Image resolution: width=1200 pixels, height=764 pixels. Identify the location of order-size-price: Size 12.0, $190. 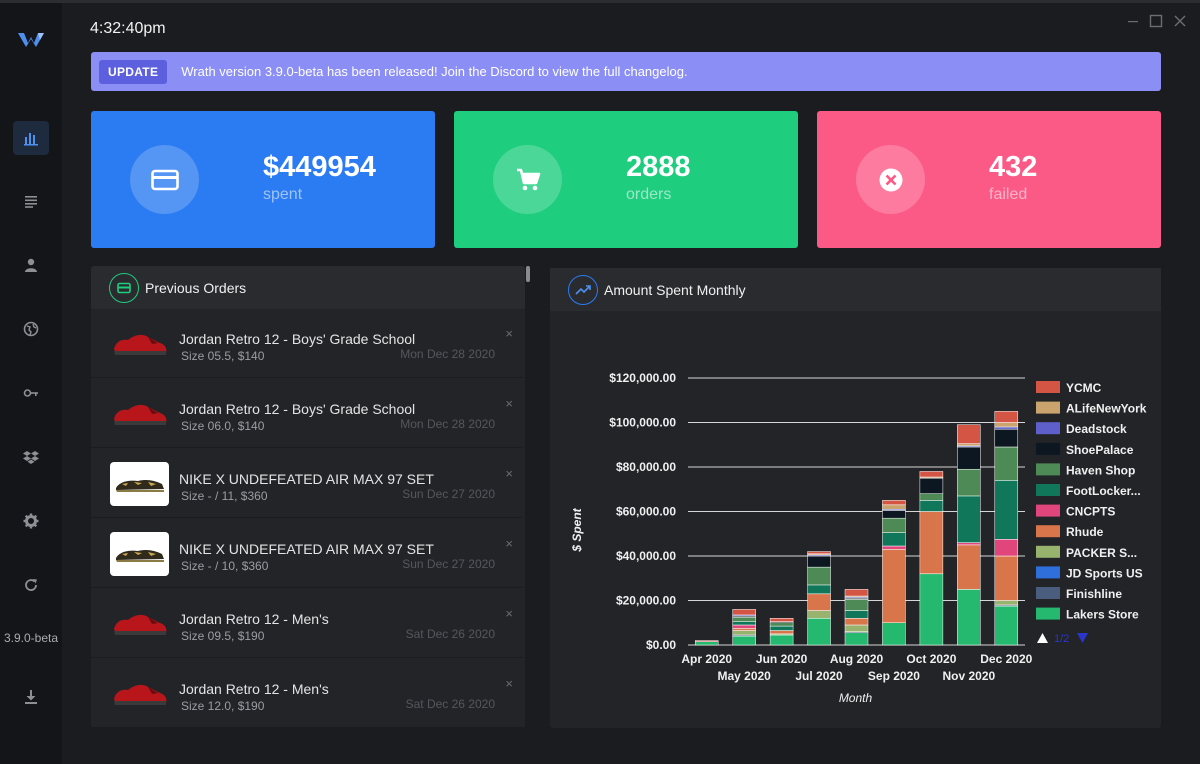
(223, 706).